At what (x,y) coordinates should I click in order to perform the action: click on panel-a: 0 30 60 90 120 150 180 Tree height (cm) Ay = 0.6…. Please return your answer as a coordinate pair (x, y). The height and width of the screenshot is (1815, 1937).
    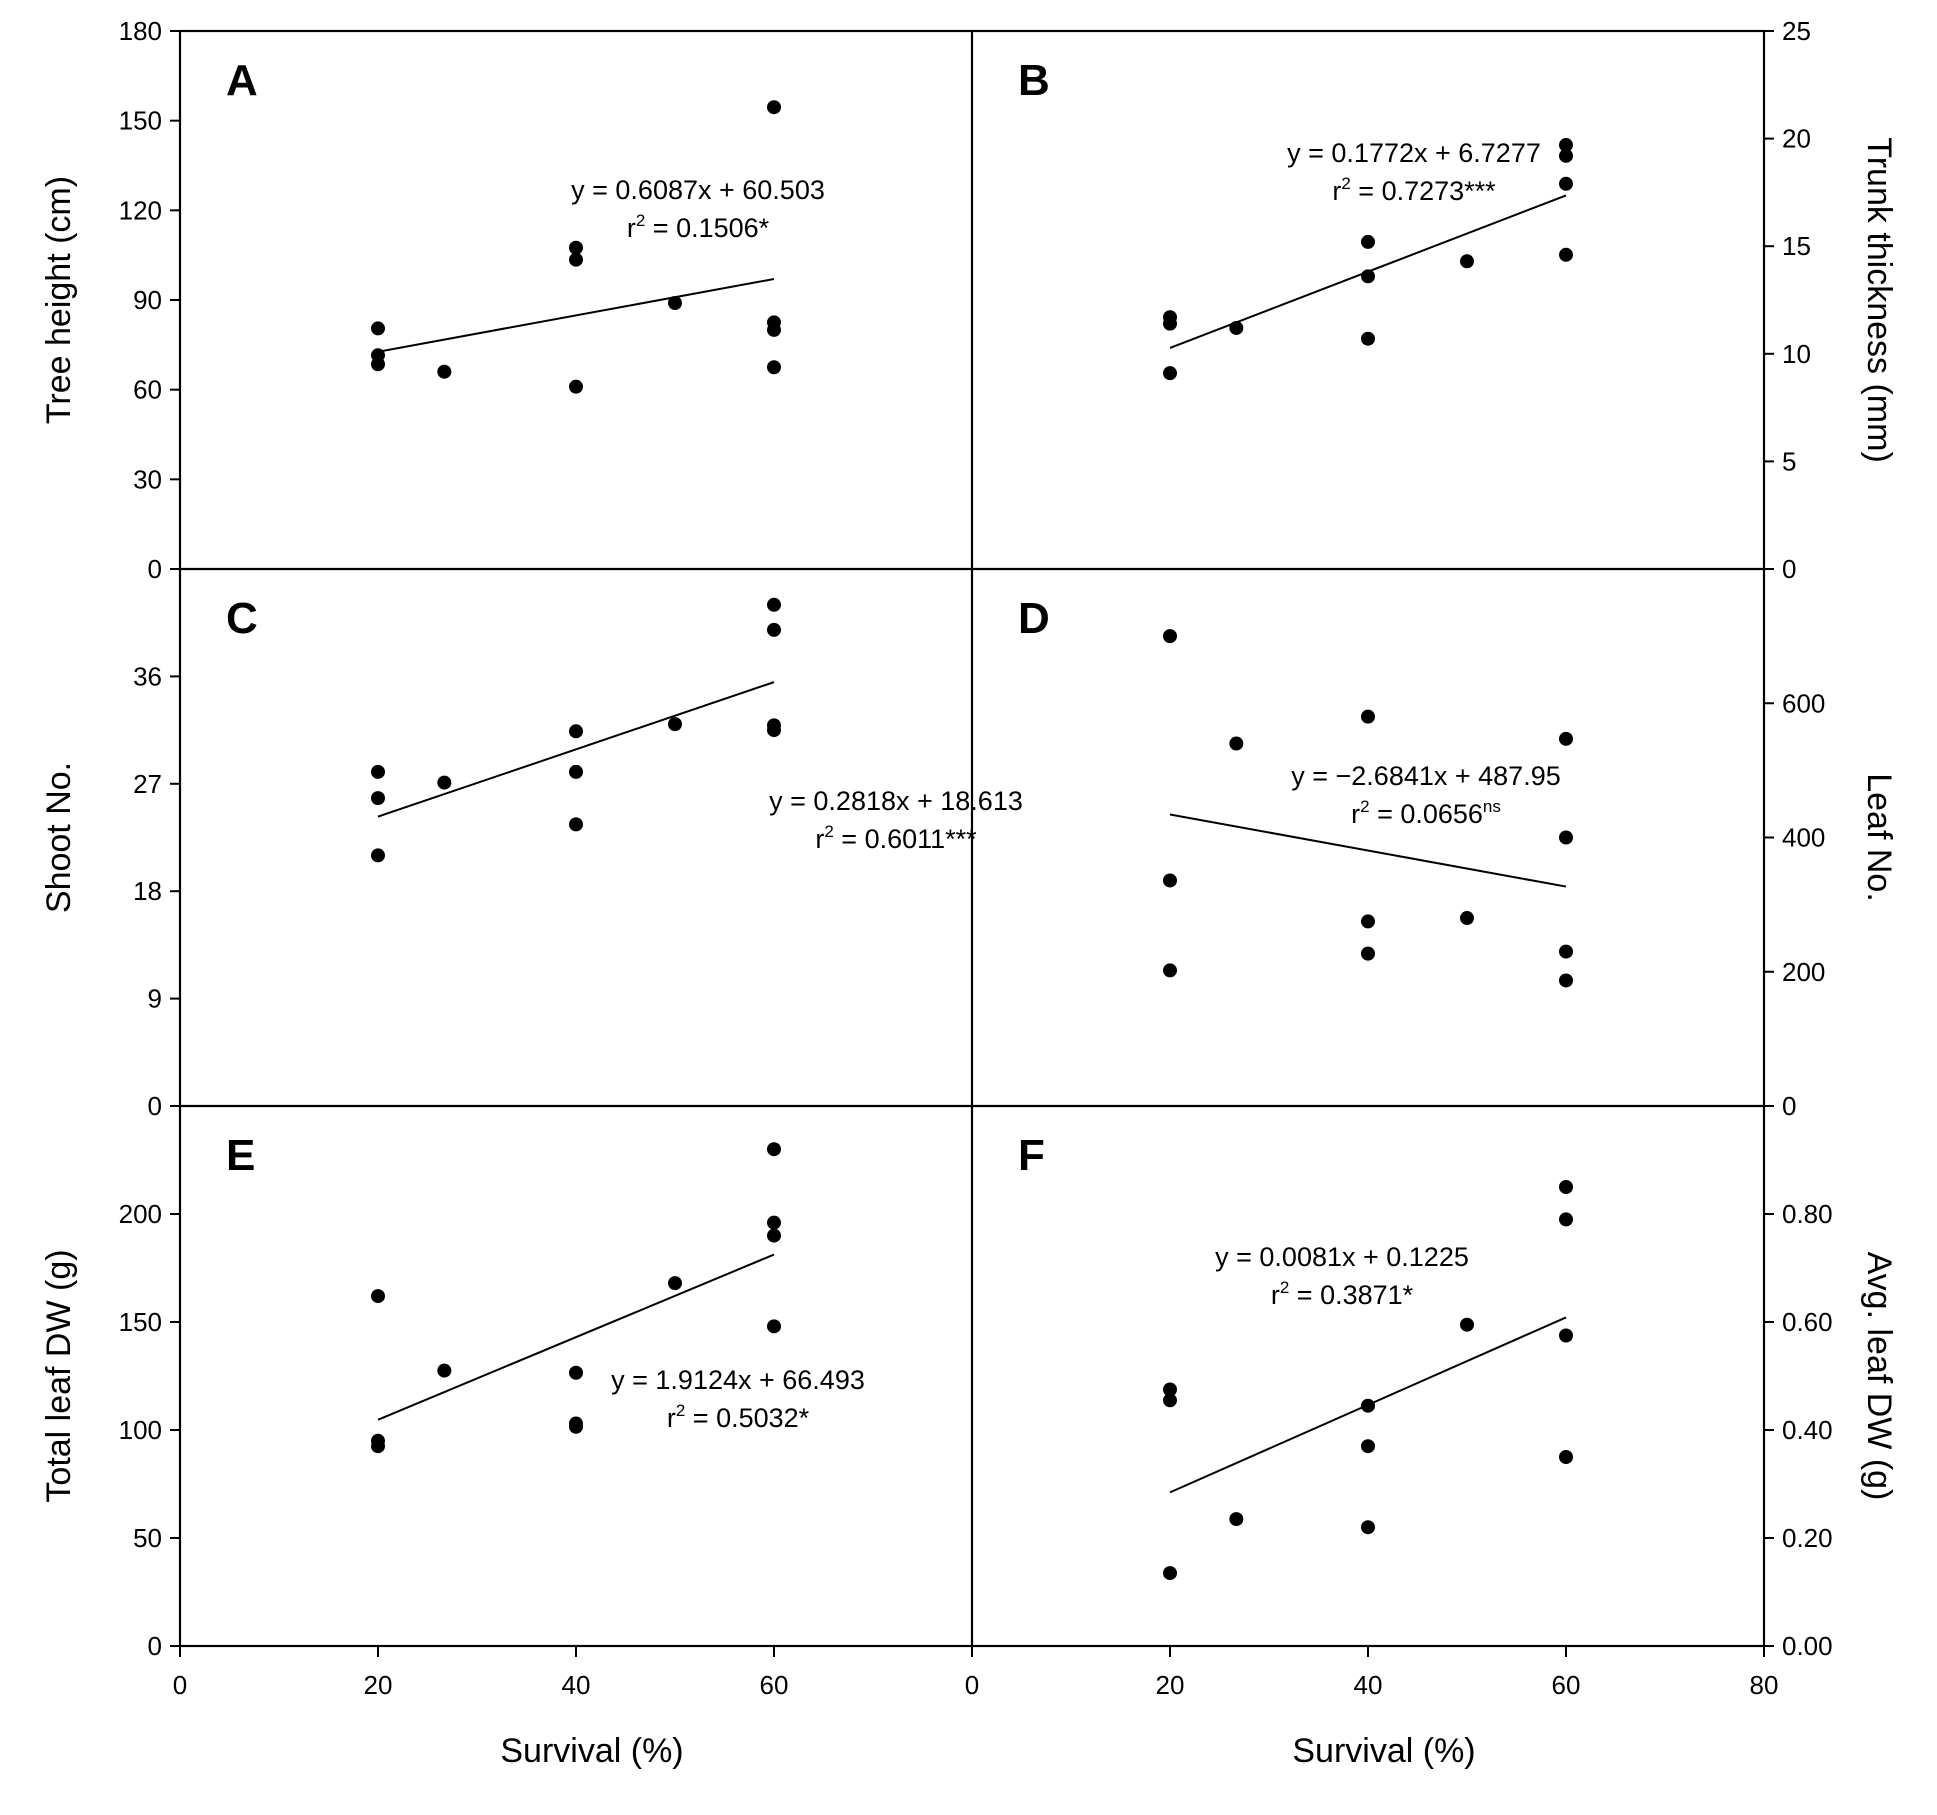
    Looking at the image, I should click on (432, 300).